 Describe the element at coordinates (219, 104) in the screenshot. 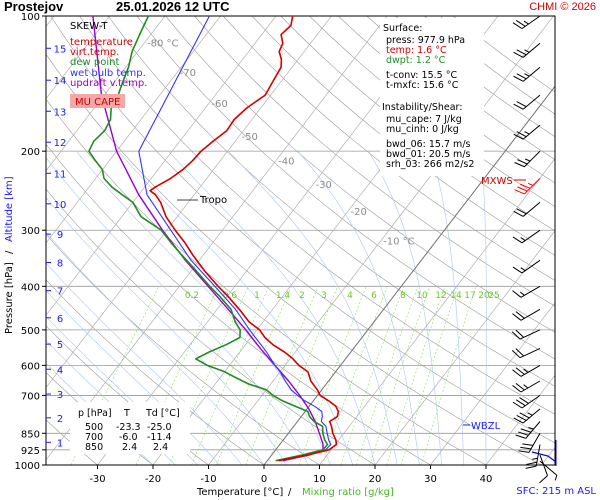

I see `isotherm-label: -60` at that location.